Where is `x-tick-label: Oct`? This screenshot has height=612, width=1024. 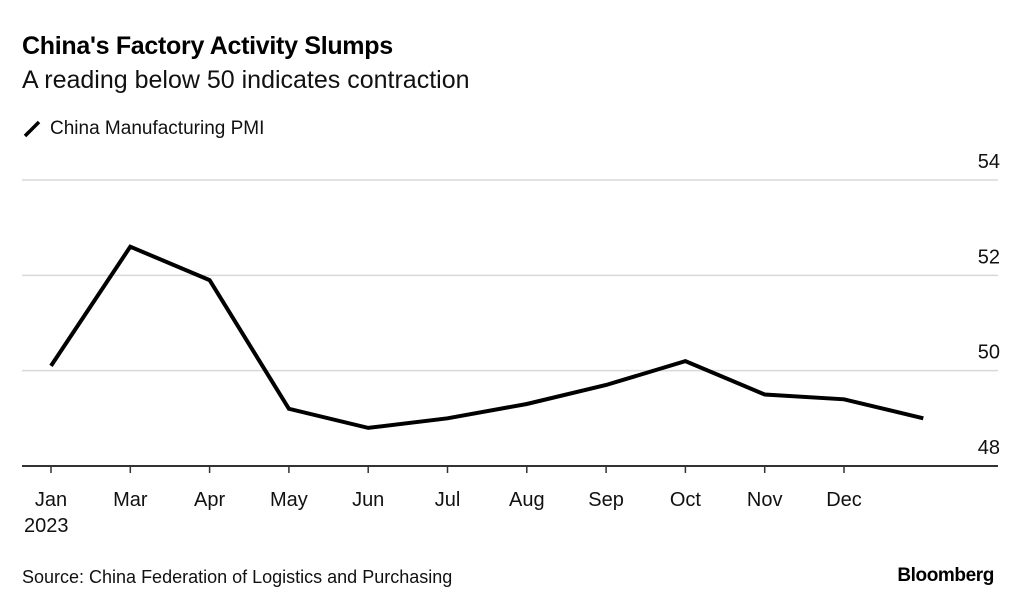
x-tick-label: Oct is located at coordinates (686, 500).